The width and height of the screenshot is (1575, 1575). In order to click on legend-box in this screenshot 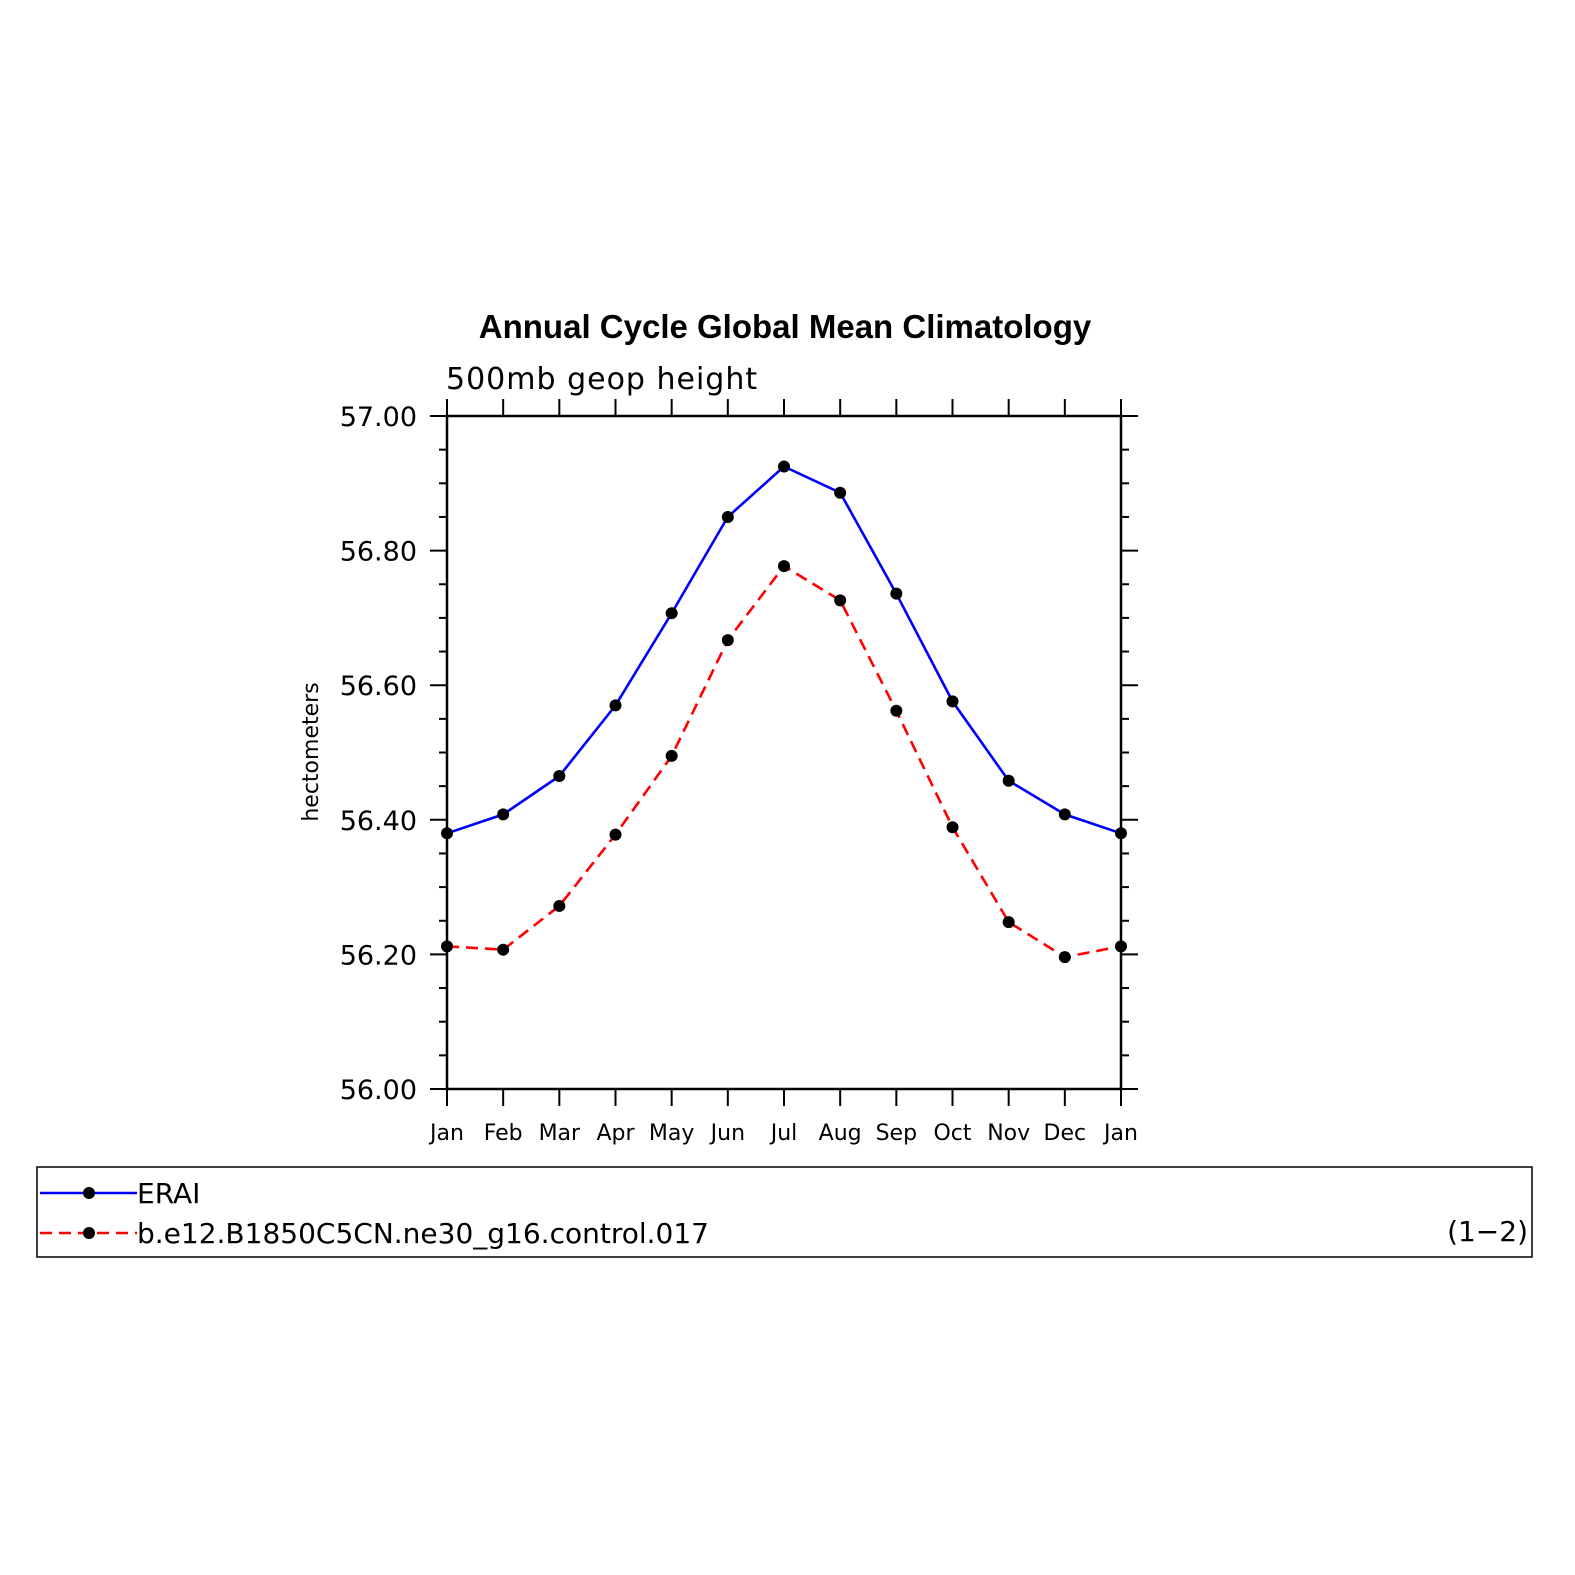, I will do `click(784, 1212)`.